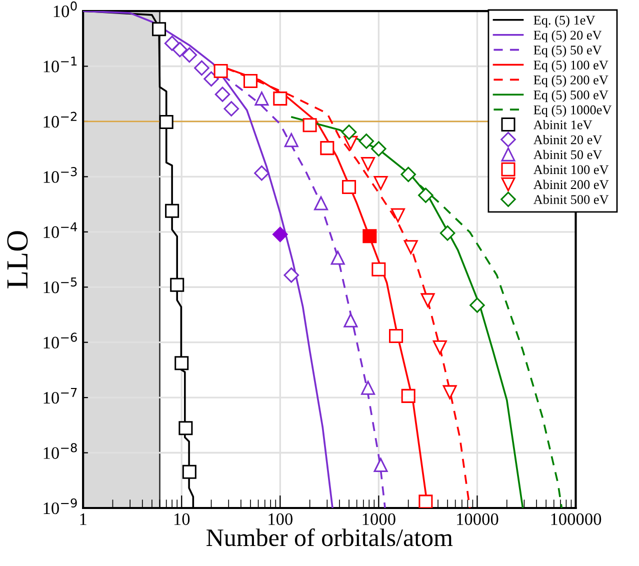 The image size is (639, 566). Describe the element at coordinates (60, 286) in the screenshot. I see `y-tick-label: 10$^{−5}$` at that location.